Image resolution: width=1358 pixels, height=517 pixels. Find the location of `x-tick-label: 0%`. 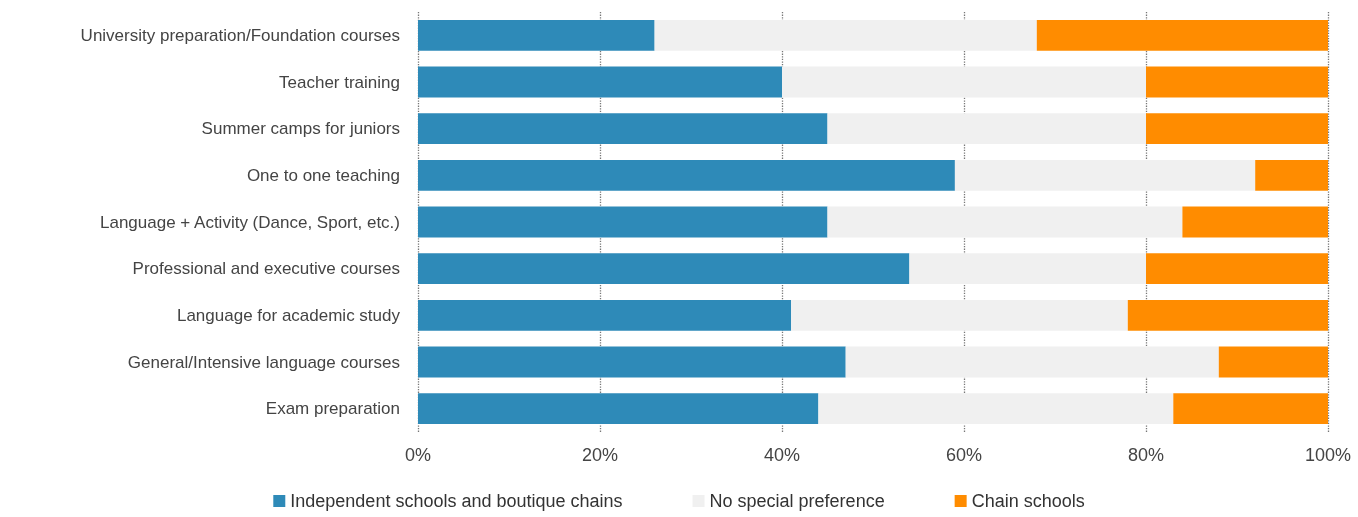

x-tick-label: 0% is located at coordinates (418, 455).